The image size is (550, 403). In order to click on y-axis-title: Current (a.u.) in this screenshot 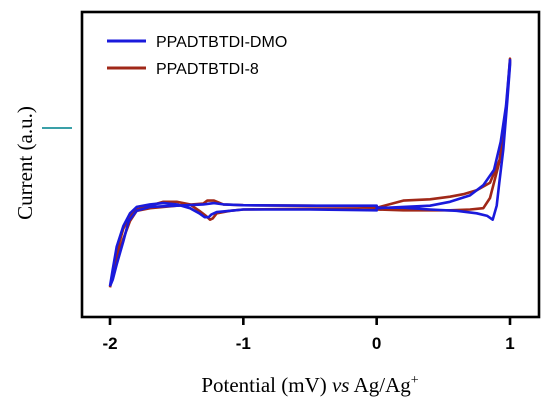, I will do `click(25, 163)`.